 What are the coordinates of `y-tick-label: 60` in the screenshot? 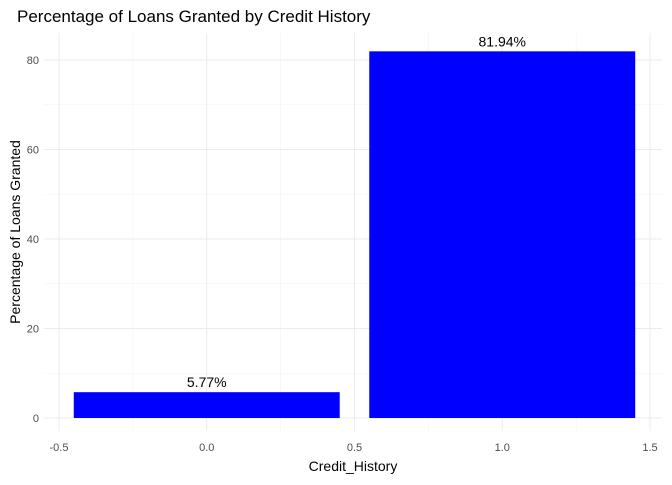 It's located at (33, 151).